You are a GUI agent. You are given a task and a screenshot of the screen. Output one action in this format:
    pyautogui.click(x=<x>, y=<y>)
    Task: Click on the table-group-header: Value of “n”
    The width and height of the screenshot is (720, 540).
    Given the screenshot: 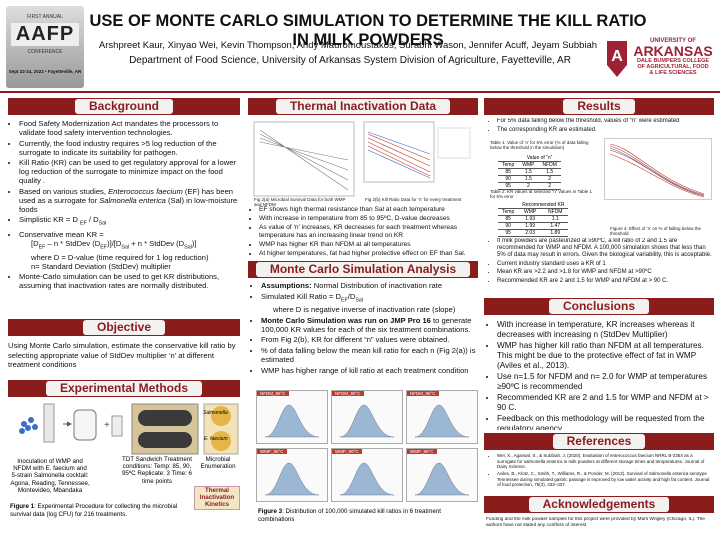 What is the action you would take?
    pyautogui.click(x=539, y=158)
    